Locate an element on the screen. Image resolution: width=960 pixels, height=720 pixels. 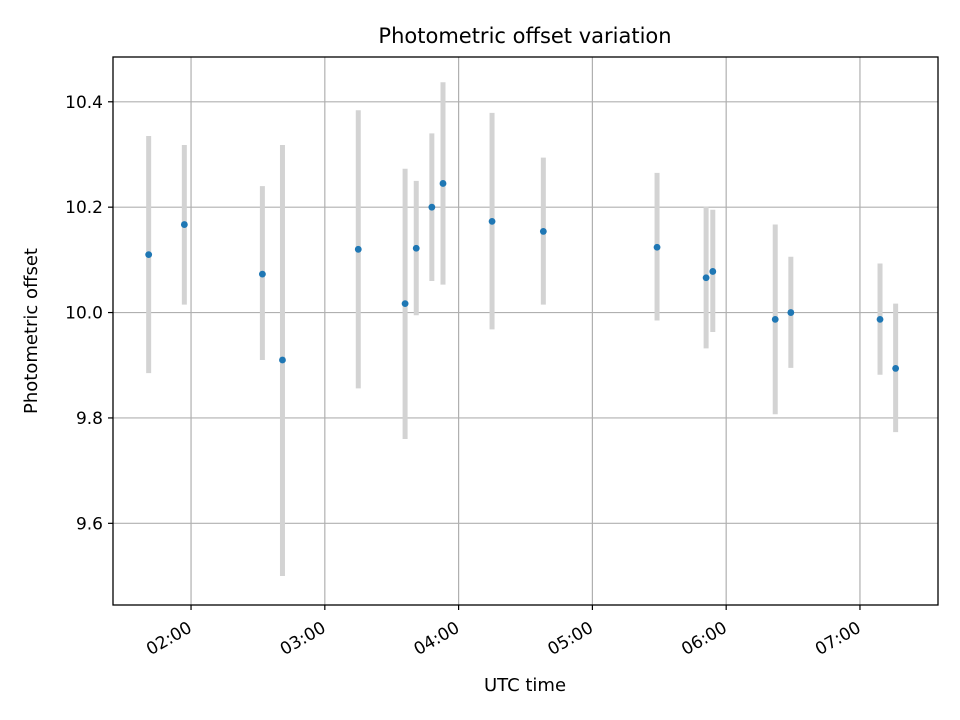
y-tick-label: 9.6 is located at coordinates (89, 524).